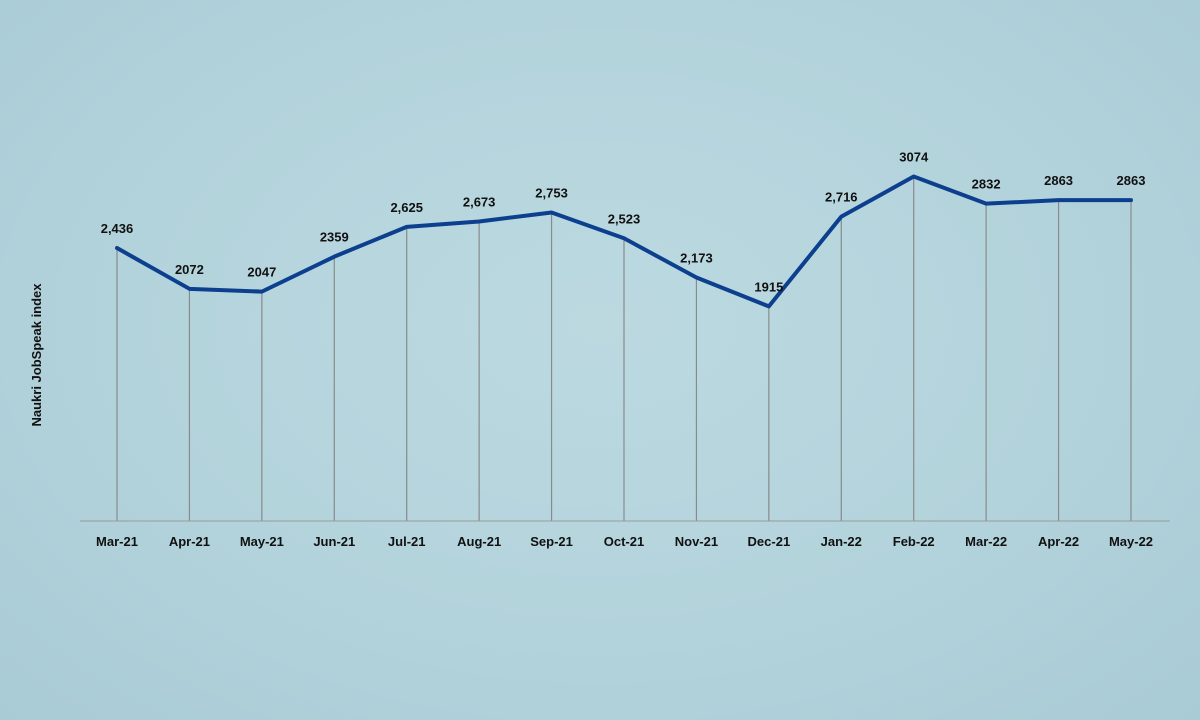 This screenshot has height=720, width=1200. Describe the element at coordinates (407, 541) in the screenshot. I see `x-tick-label-jul-21: Jul-21` at that location.